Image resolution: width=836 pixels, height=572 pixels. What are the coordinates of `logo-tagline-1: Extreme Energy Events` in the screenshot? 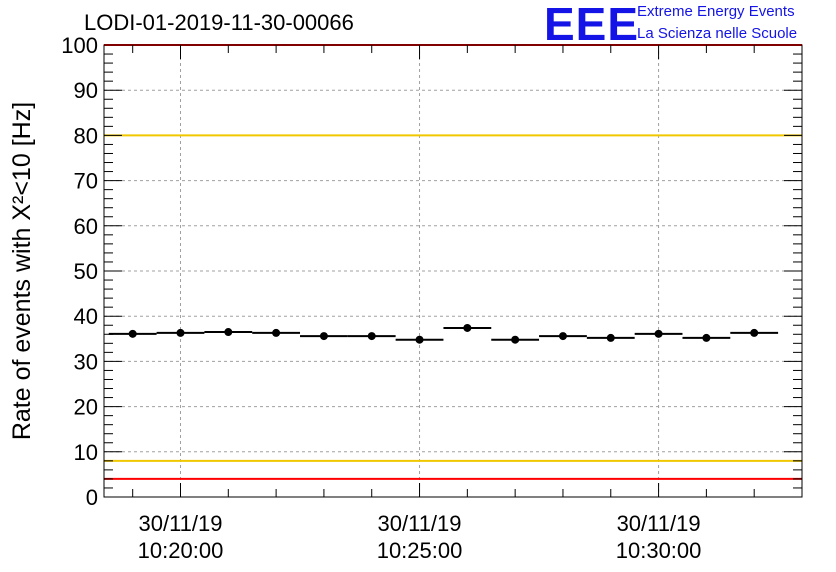 It's located at (716, 11).